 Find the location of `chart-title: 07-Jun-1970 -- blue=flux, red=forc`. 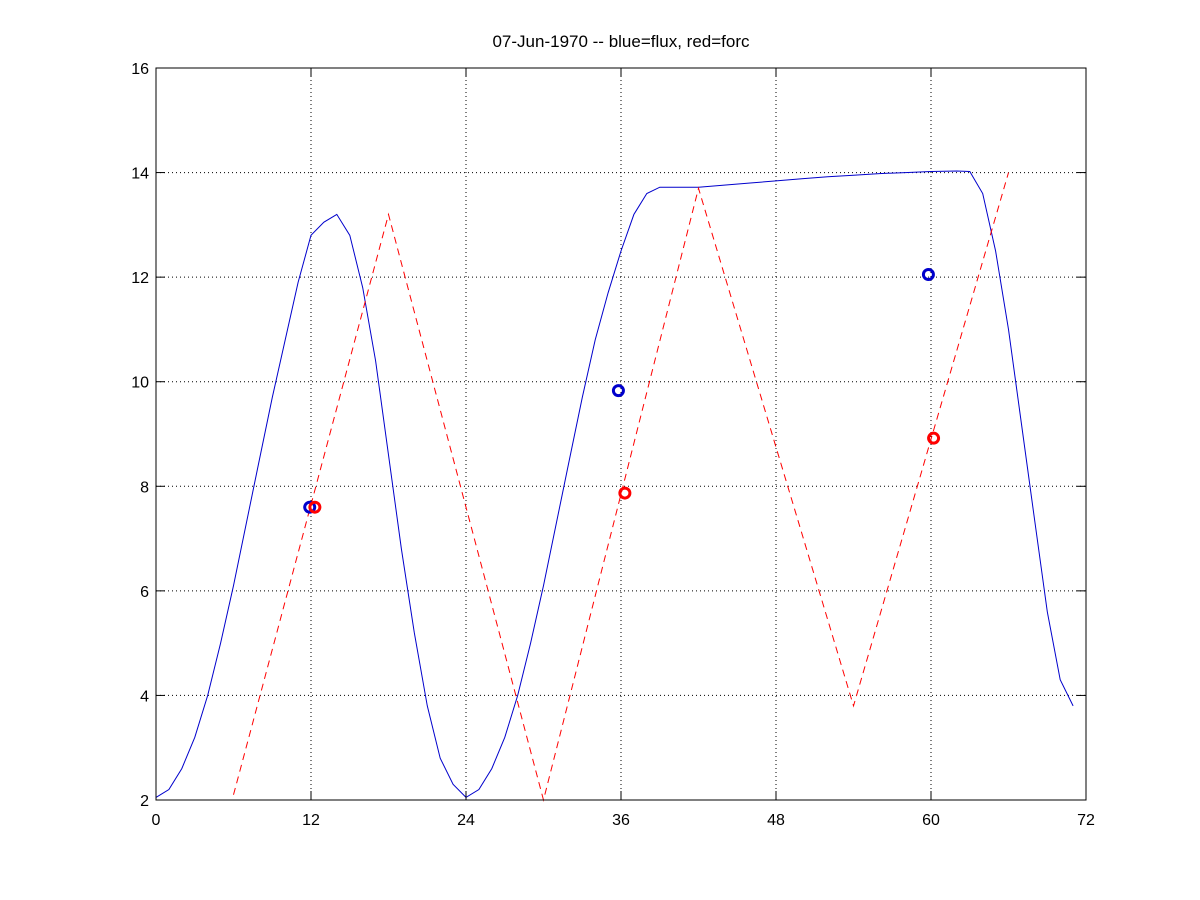

chart-title: 07-Jun-1970 -- blue=flux, red=forc is located at coordinates (621, 41).